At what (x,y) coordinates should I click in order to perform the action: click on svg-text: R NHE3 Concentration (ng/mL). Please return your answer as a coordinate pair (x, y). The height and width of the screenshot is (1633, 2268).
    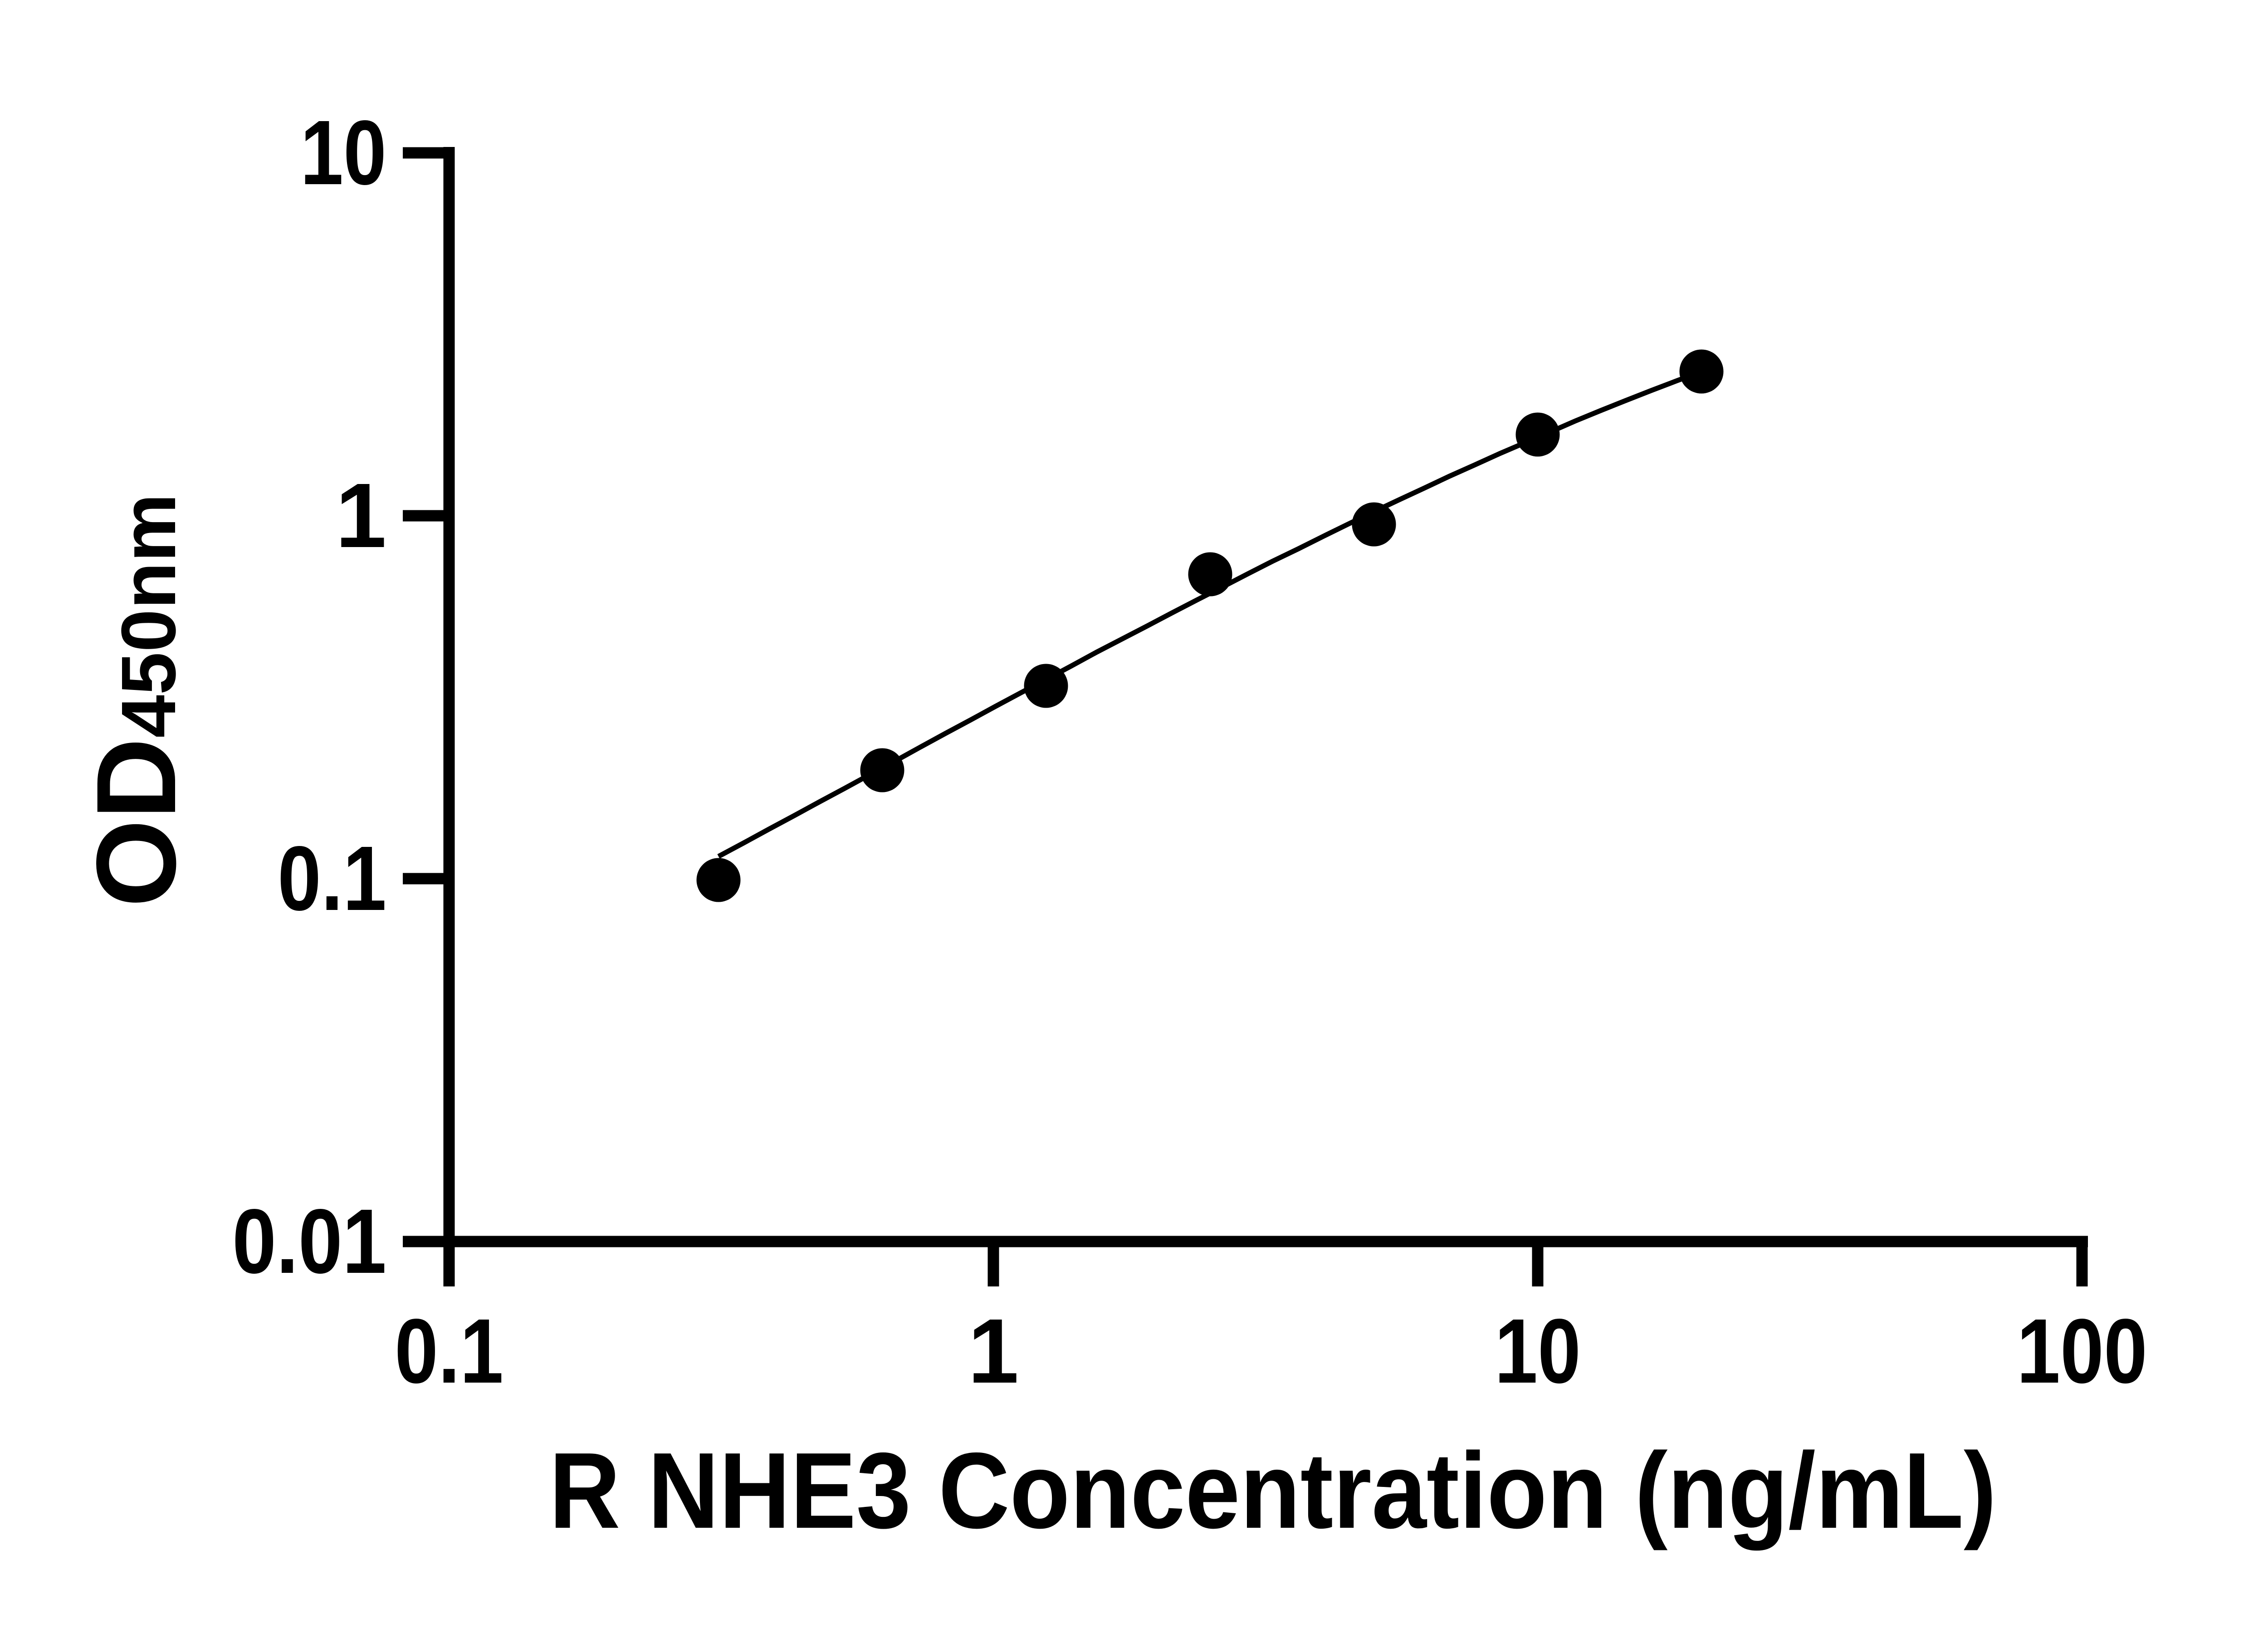
    Looking at the image, I should click on (1273, 1491).